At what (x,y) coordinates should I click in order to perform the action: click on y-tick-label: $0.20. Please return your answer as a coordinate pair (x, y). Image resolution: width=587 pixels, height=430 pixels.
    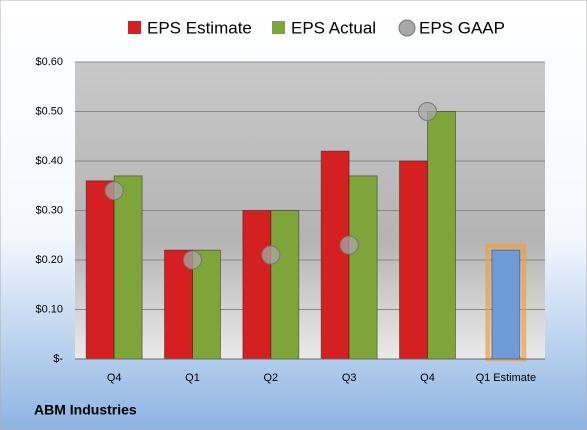
    Looking at the image, I should click on (49, 260).